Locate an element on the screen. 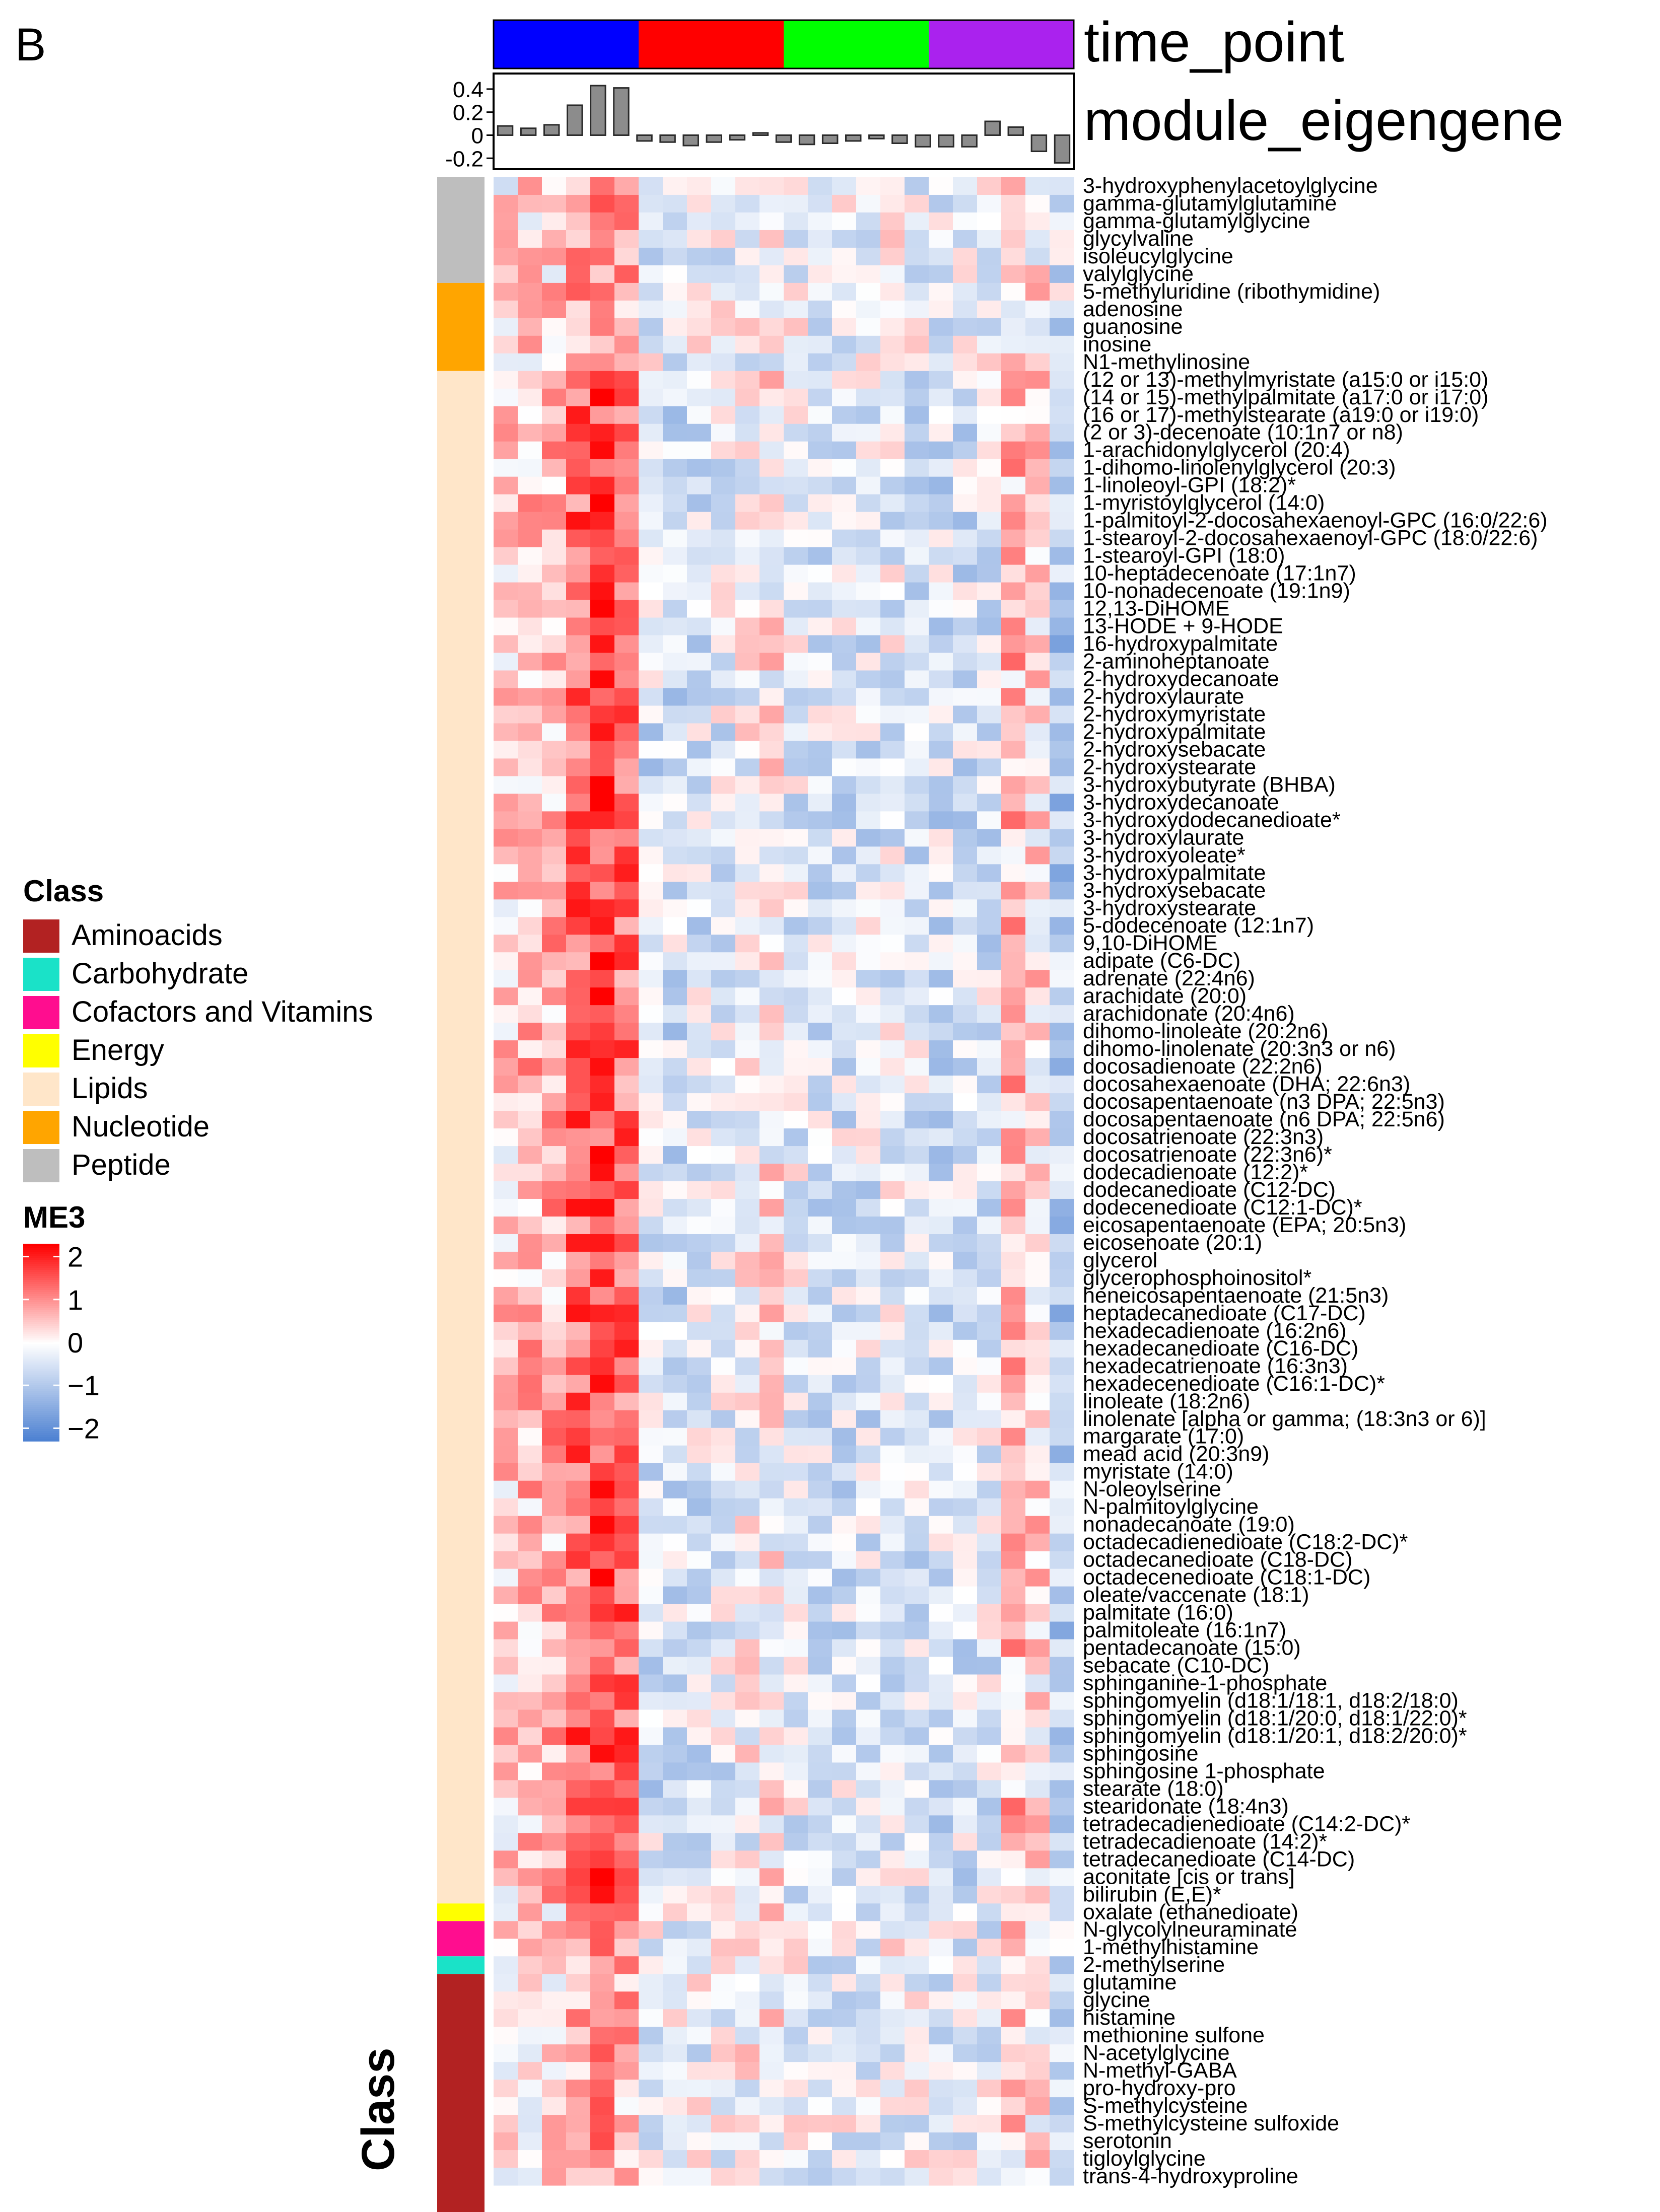 This screenshot has width=1660, height=2212. eigengene-bar is located at coordinates (900, 139).